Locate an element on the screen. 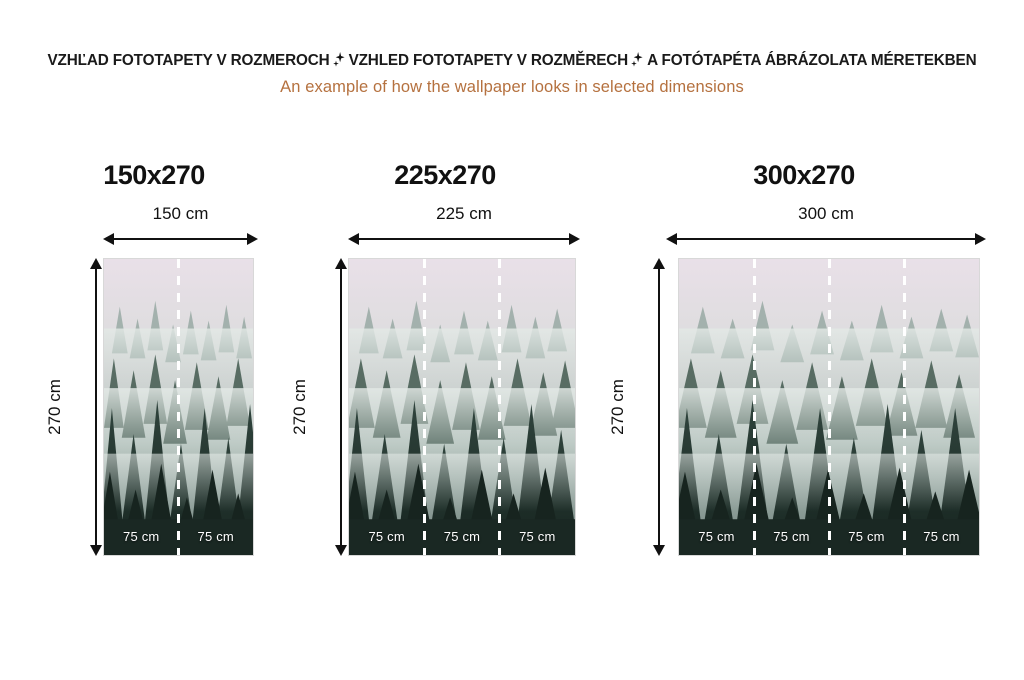  width-label: 150 cm is located at coordinates (180, 213).